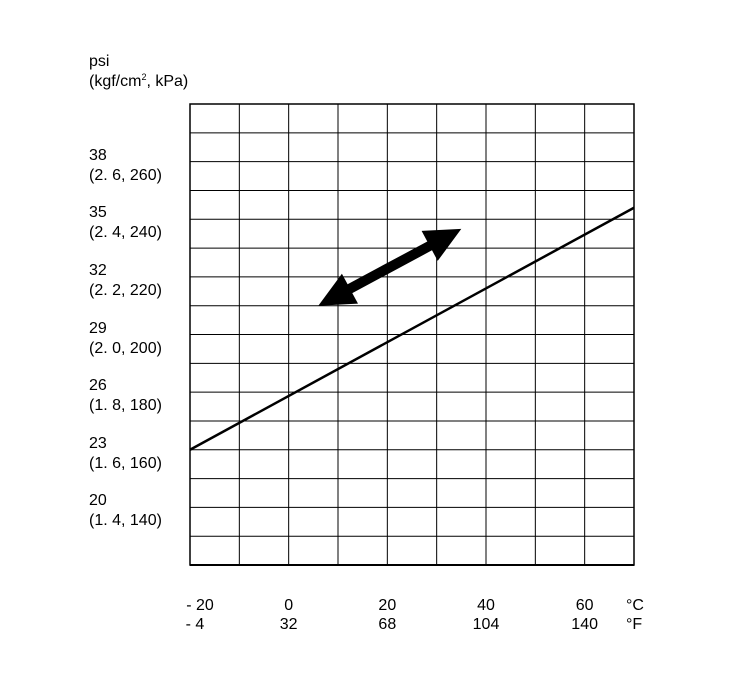 Image resolution: width=752 pixels, height=676 pixels. I want to click on x-tick-fahrenheit: 104, so click(486, 624).